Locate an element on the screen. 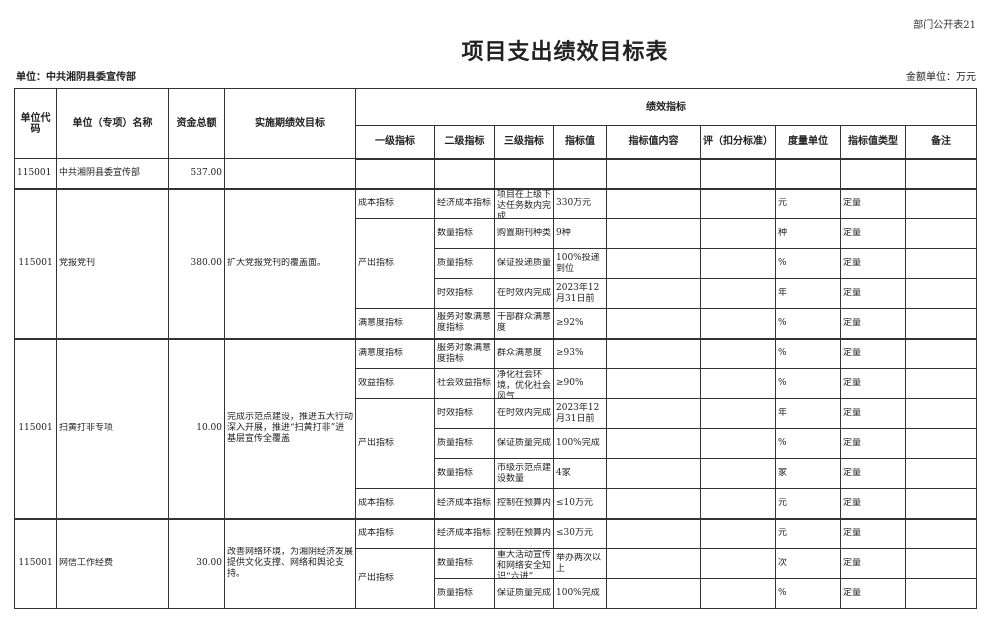 This screenshot has height=635, width=1000. unit-label: 单位：中共湘阴县委宣传部 is located at coordinates (76, 77).